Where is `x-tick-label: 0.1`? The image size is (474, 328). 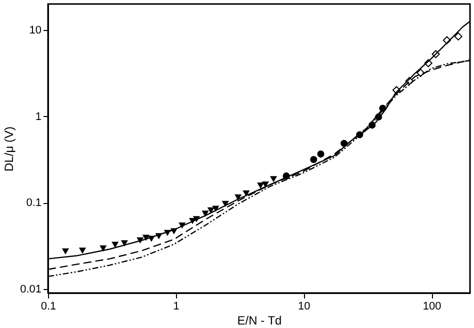
x-tick-label: 0.1 is located at coordinates (48, 306).